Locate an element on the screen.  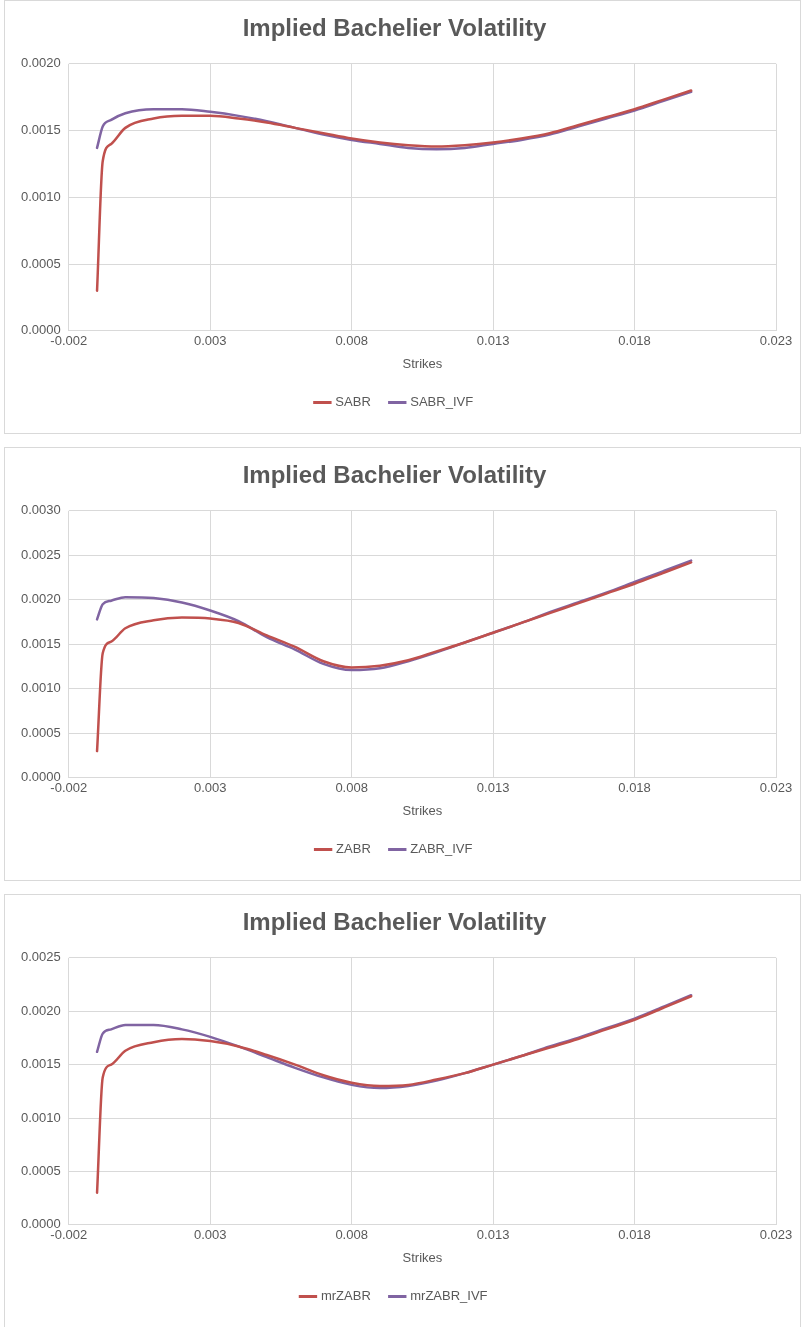
legend-label: SABR_IVF is located at coordinates (442, 402).